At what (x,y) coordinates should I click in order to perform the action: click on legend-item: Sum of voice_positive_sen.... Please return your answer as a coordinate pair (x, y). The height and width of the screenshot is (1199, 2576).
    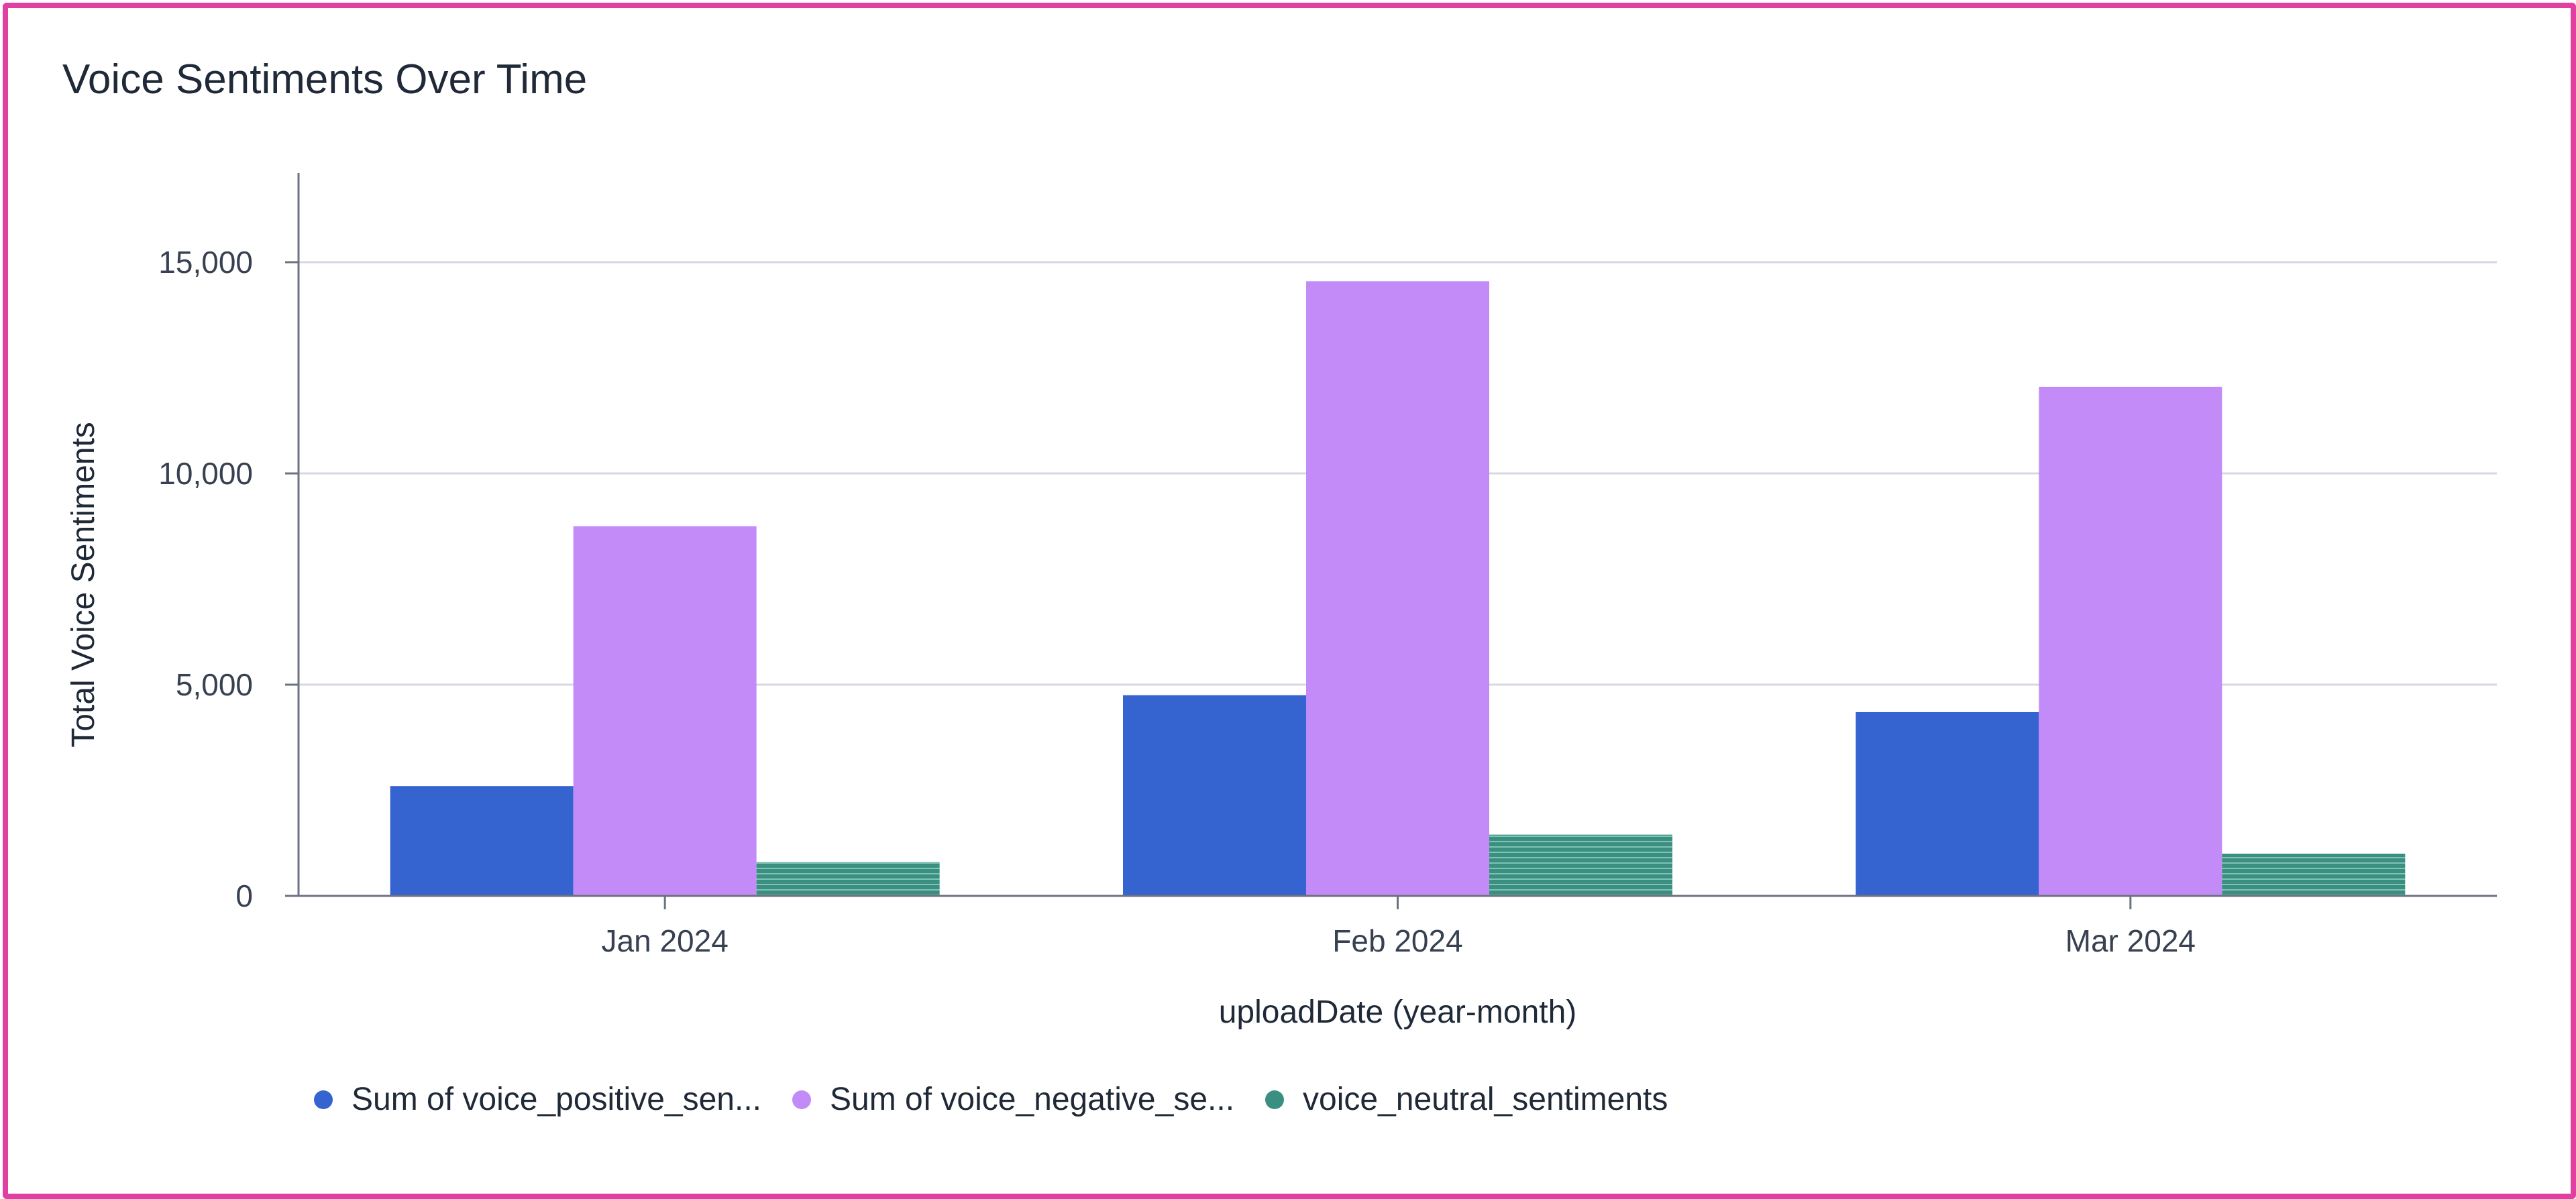
    Looking at the image, I should click on (537, 1100).